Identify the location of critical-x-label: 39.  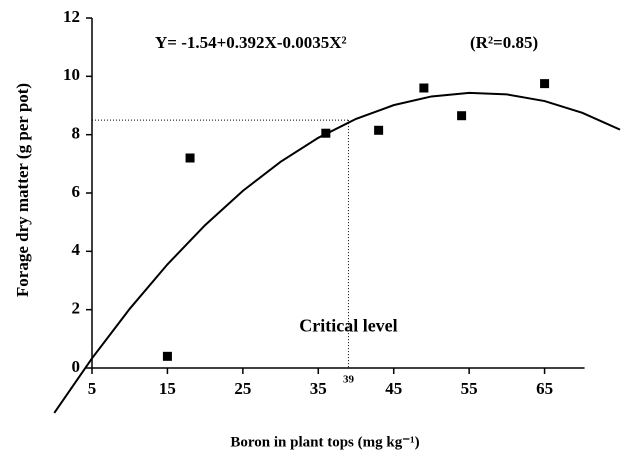
(349, 380).